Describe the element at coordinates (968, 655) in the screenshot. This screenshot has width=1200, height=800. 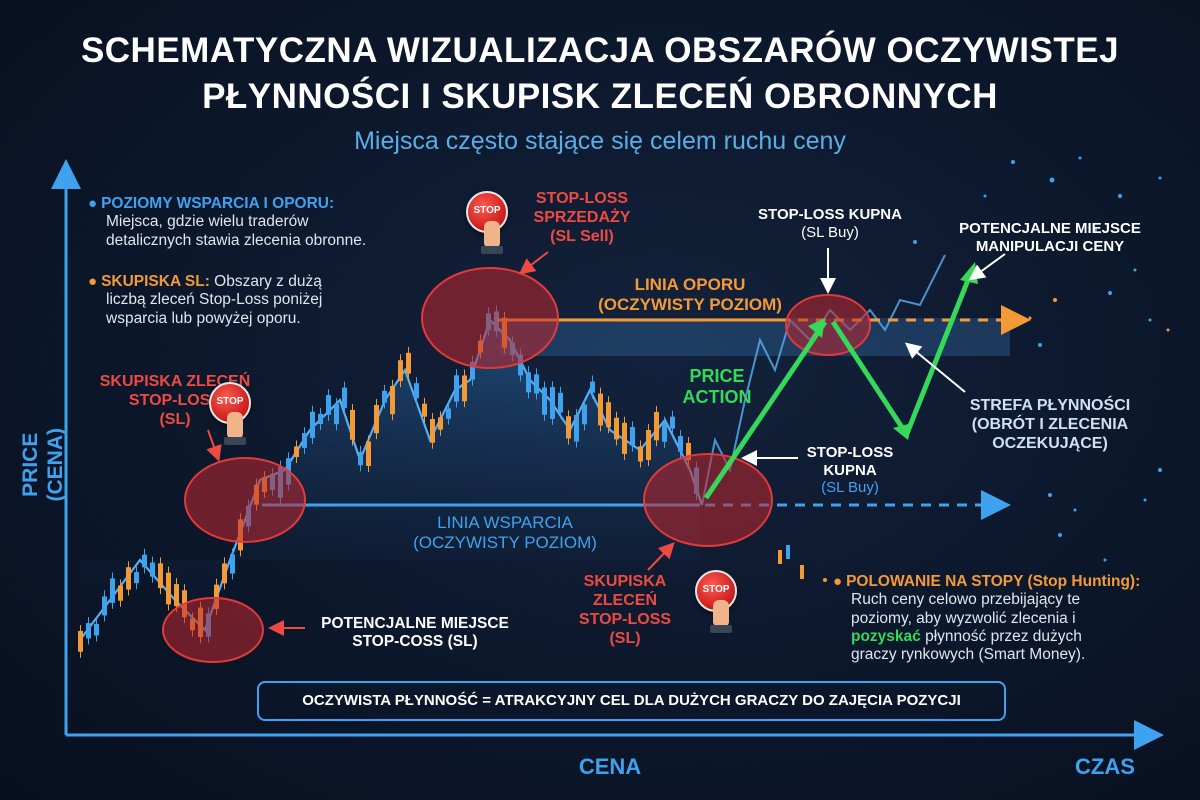
I see `stop-hunting-line-4: graczy rynkowych (Smart Money).` at that location.